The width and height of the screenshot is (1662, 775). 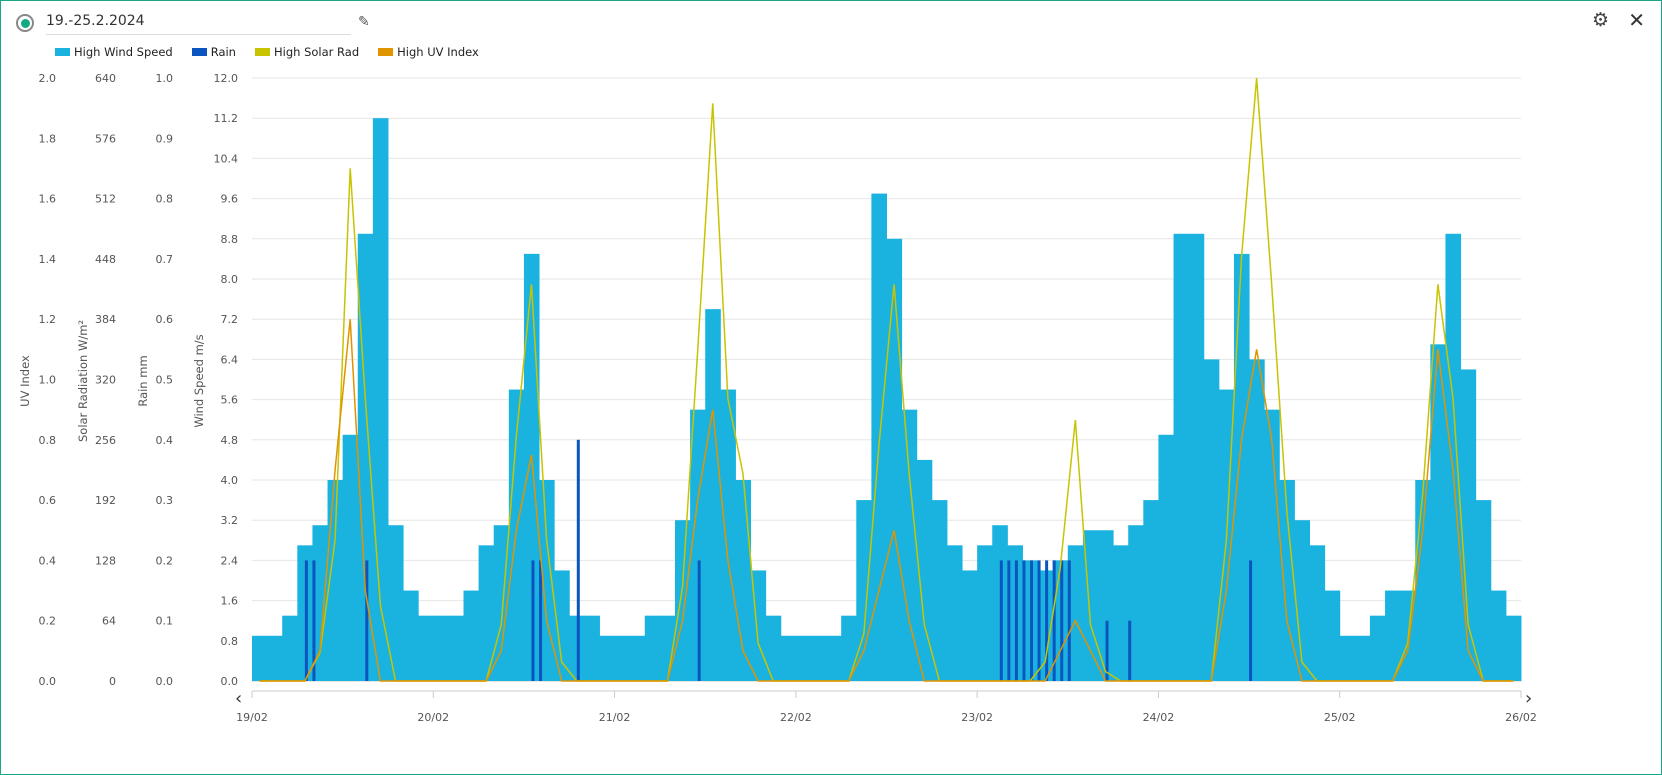 I want to click on axis-tick-label: 1.2, so click(x=48, y=319).